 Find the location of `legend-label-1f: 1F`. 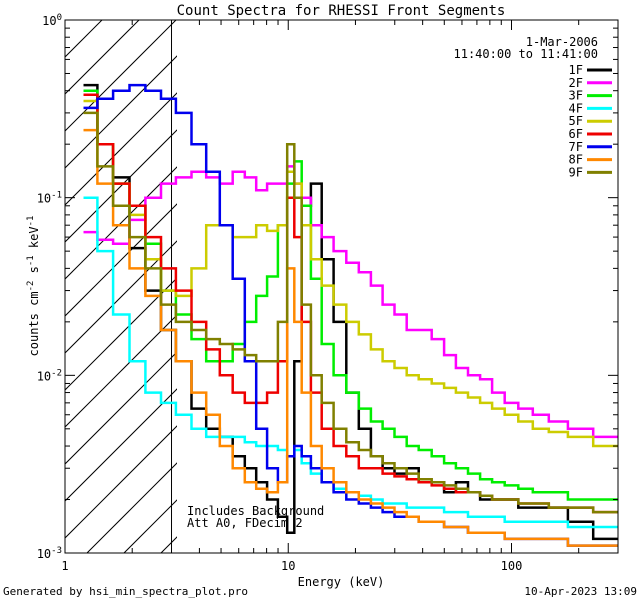

legend-label-1f: 1F is located at coordinates (576, 70).